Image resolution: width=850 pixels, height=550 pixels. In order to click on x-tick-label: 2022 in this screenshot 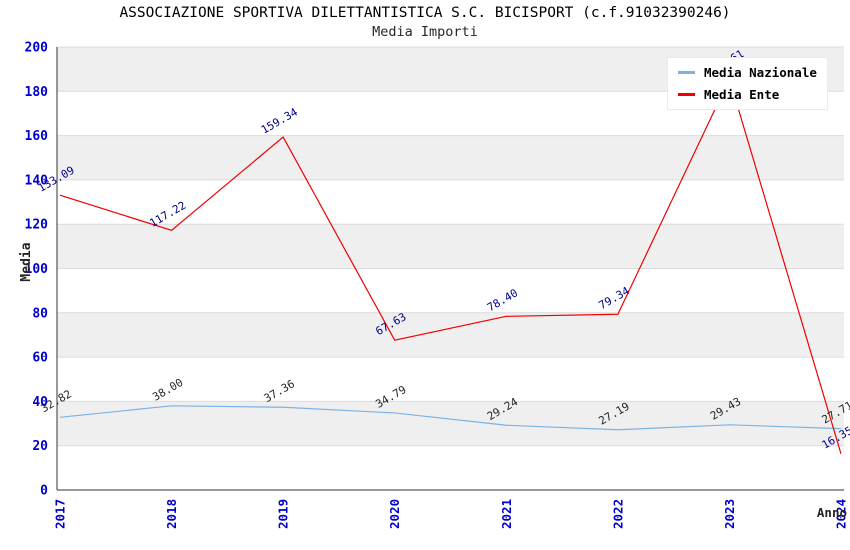, I will do `click(617, 514)`.